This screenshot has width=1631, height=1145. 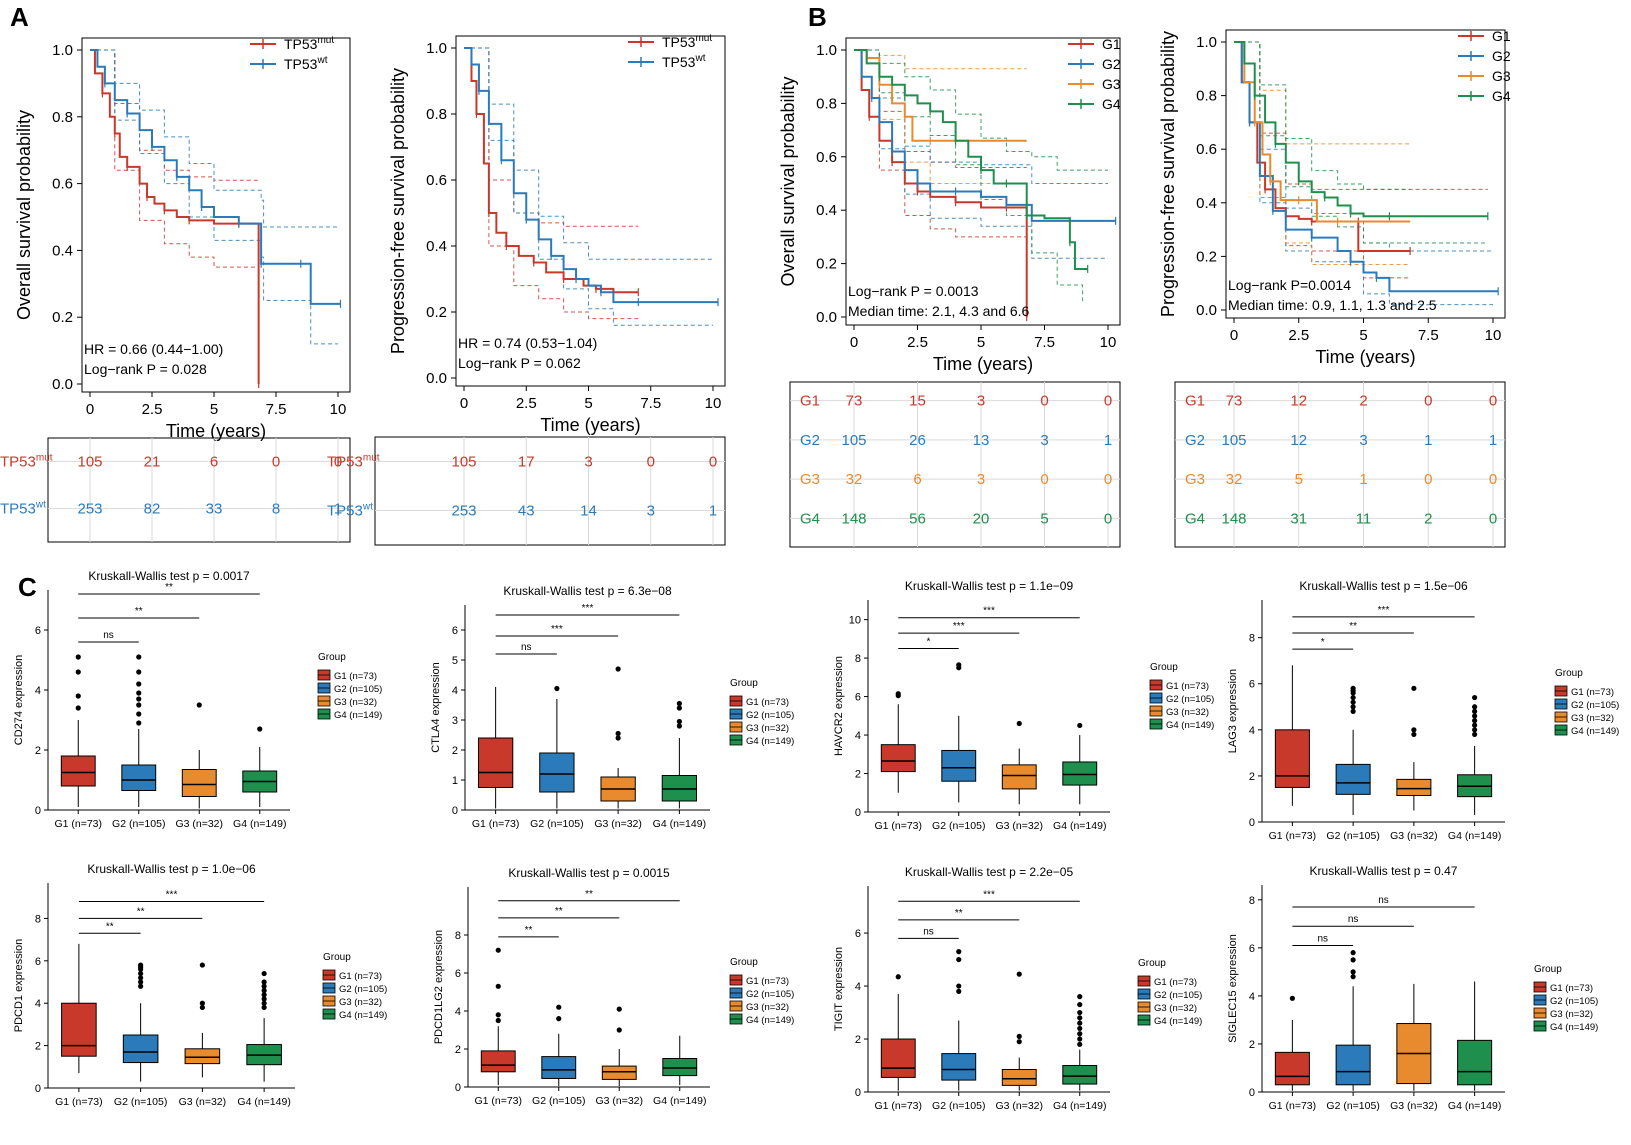 What do you see at coordinates (1044, 518) in the screenshot?
I see `risk-count: 5` at bounding box center [1044, 518].